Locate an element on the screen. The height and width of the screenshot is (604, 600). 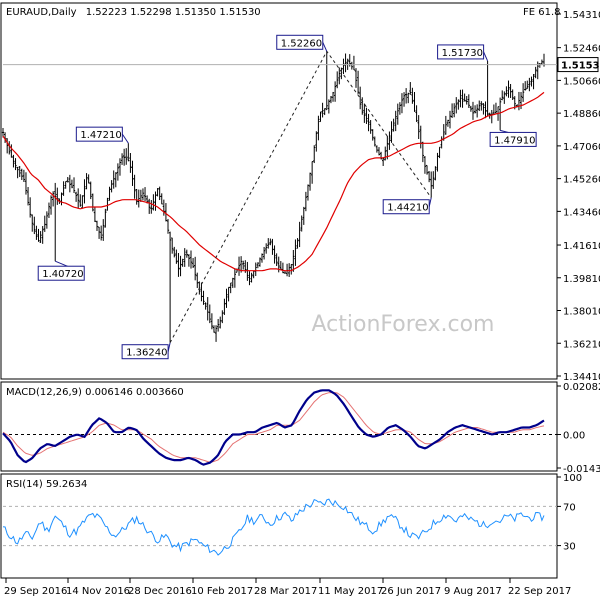
price-tick-label: 1.54310 is located at coordinates (581, 15).